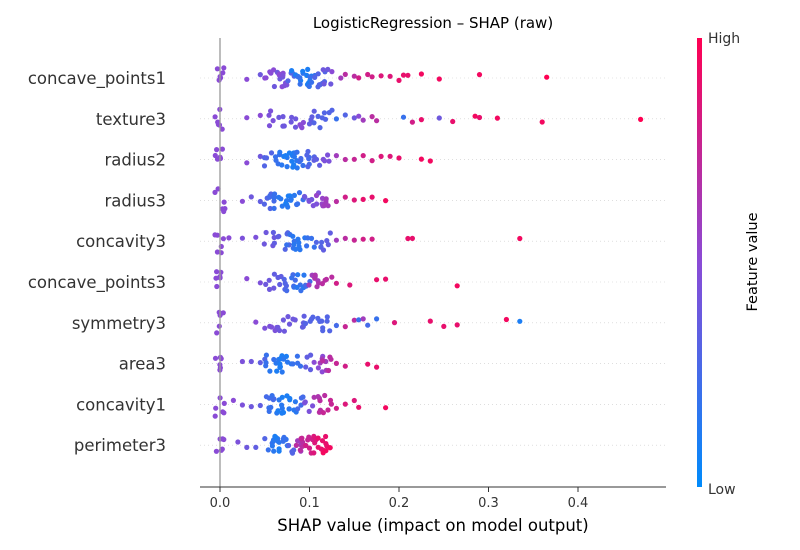  Describe the element at coordinates (142, 364) in the screenshot. I see `feature-label-area3: area3` at that location.